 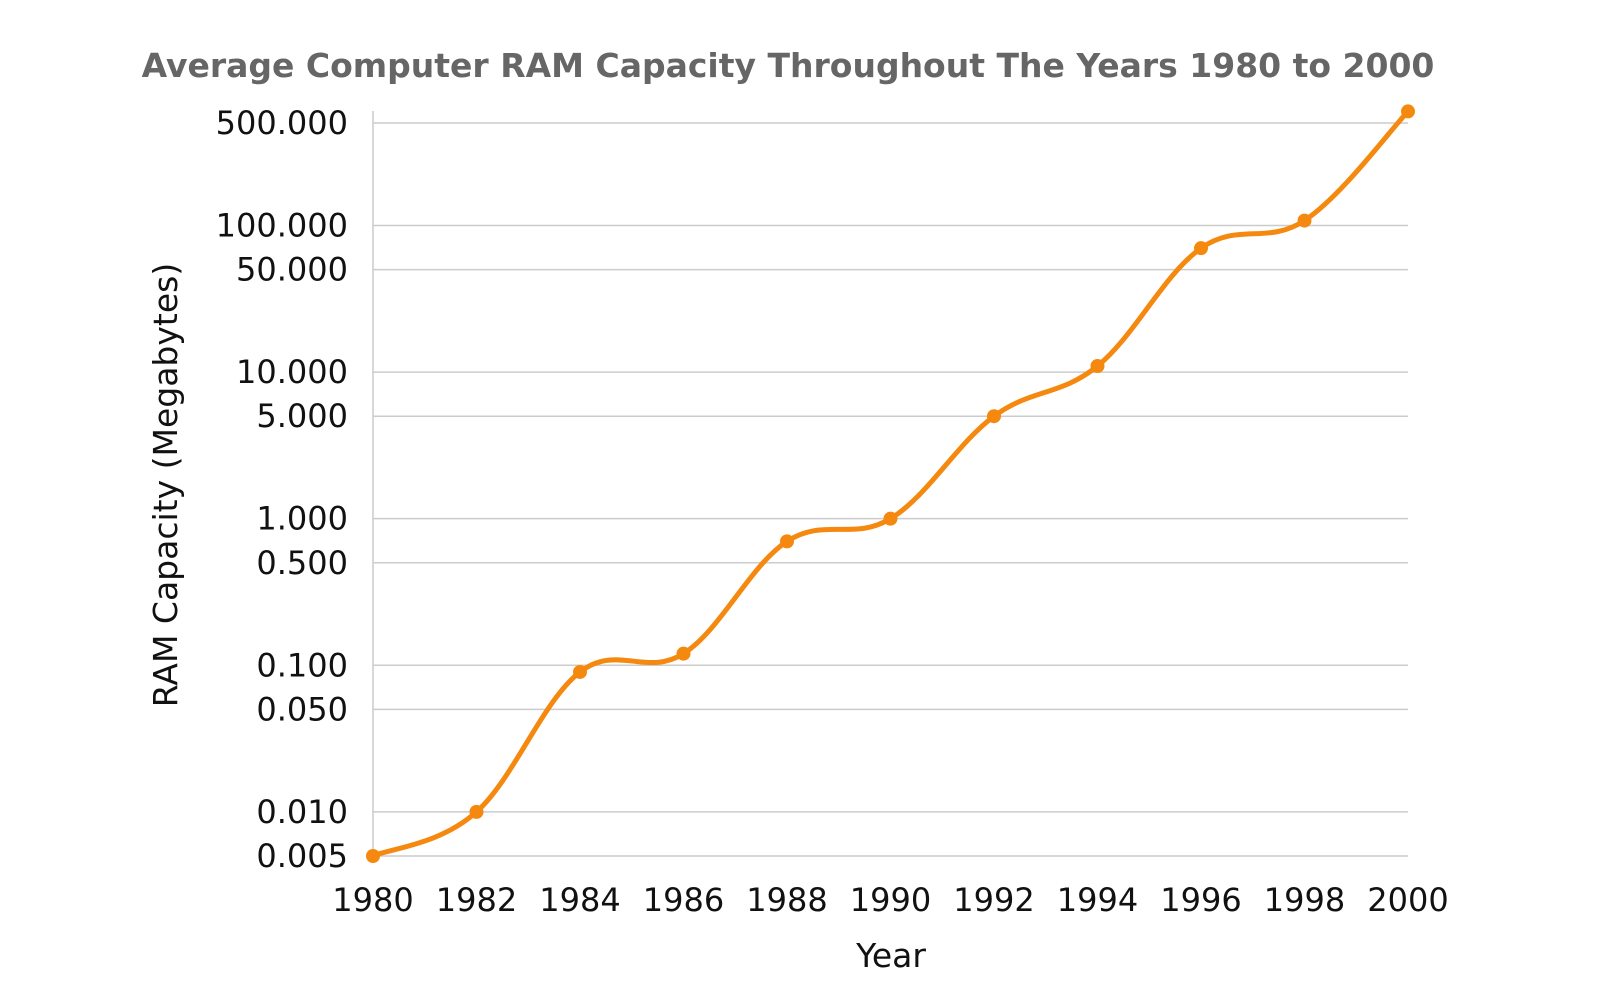 What do you see at coordinates (282, 225) in the screenshot?
I see `y-tick-label: 100.000` at bounding box center [282, 225].